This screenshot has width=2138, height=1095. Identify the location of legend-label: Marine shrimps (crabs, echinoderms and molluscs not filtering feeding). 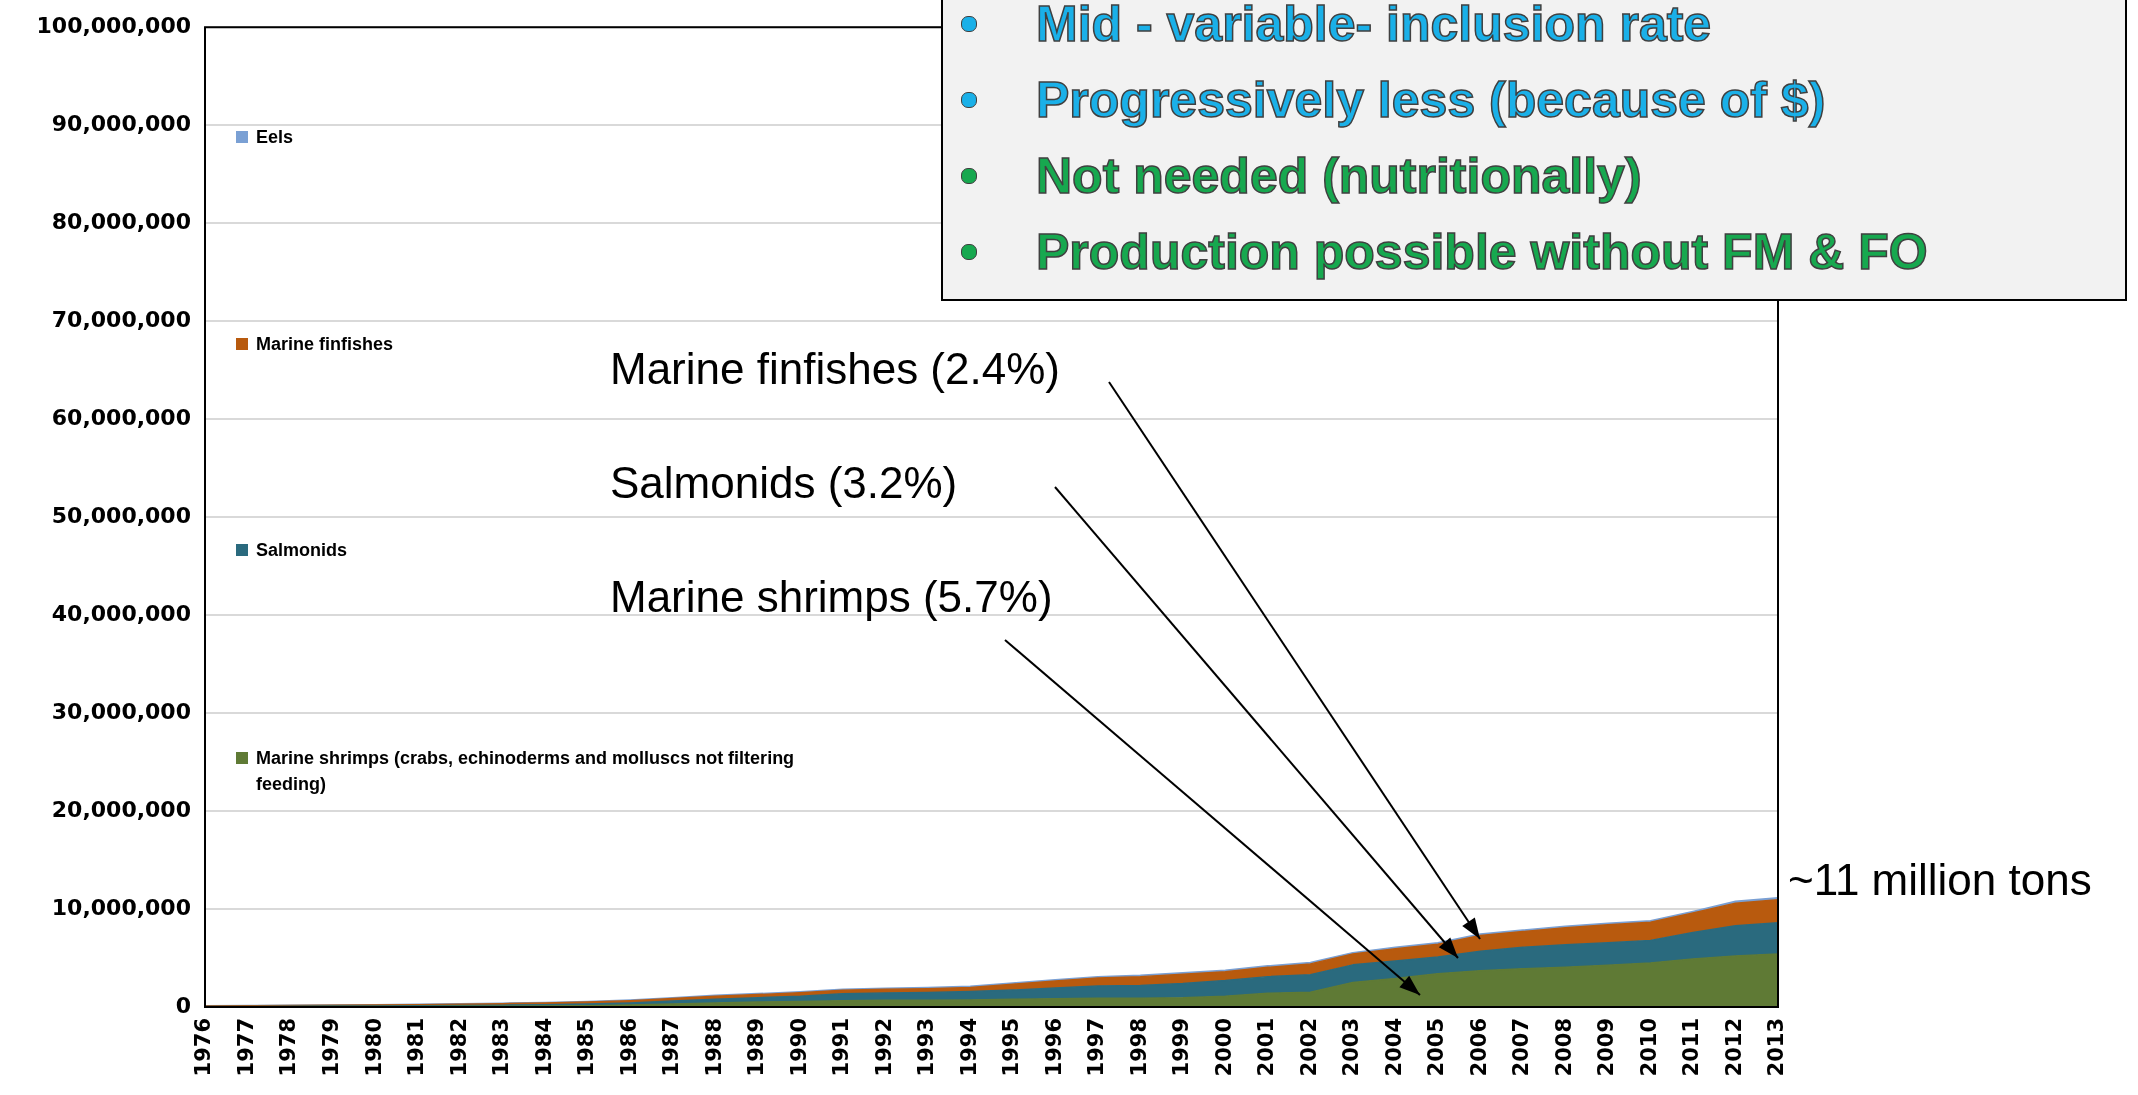
(526, 771).